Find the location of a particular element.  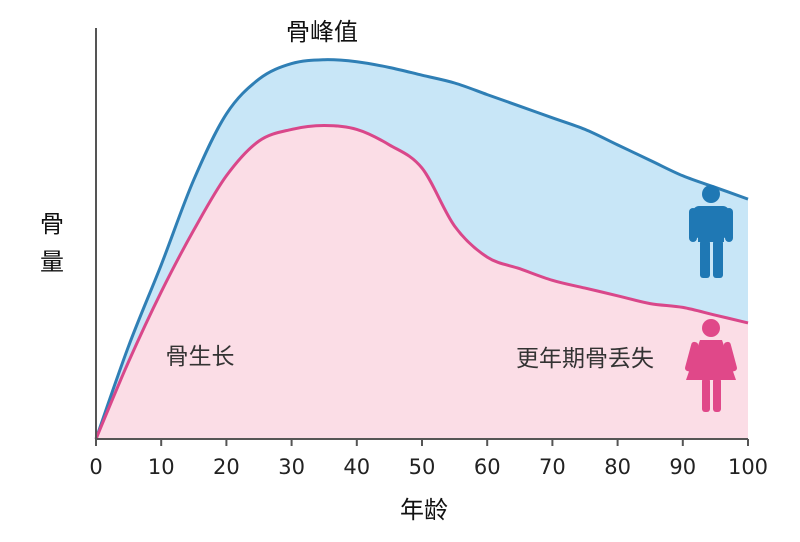

x-tick-label: 10 is located at coordinates (161, 467).